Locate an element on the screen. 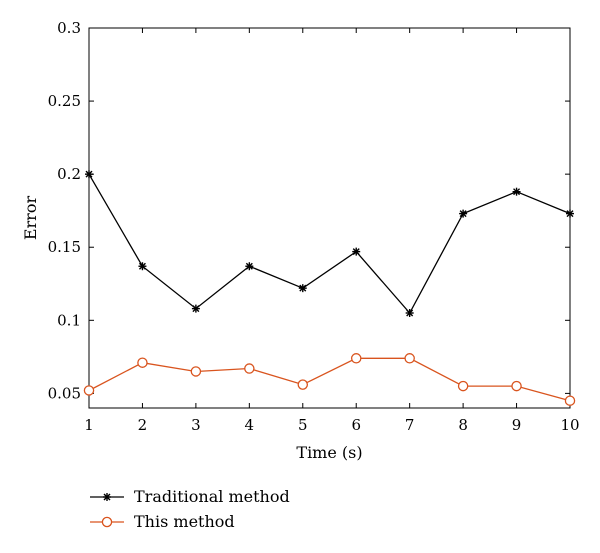  x-tick-label: 5 is located at coordinates (303, 425).